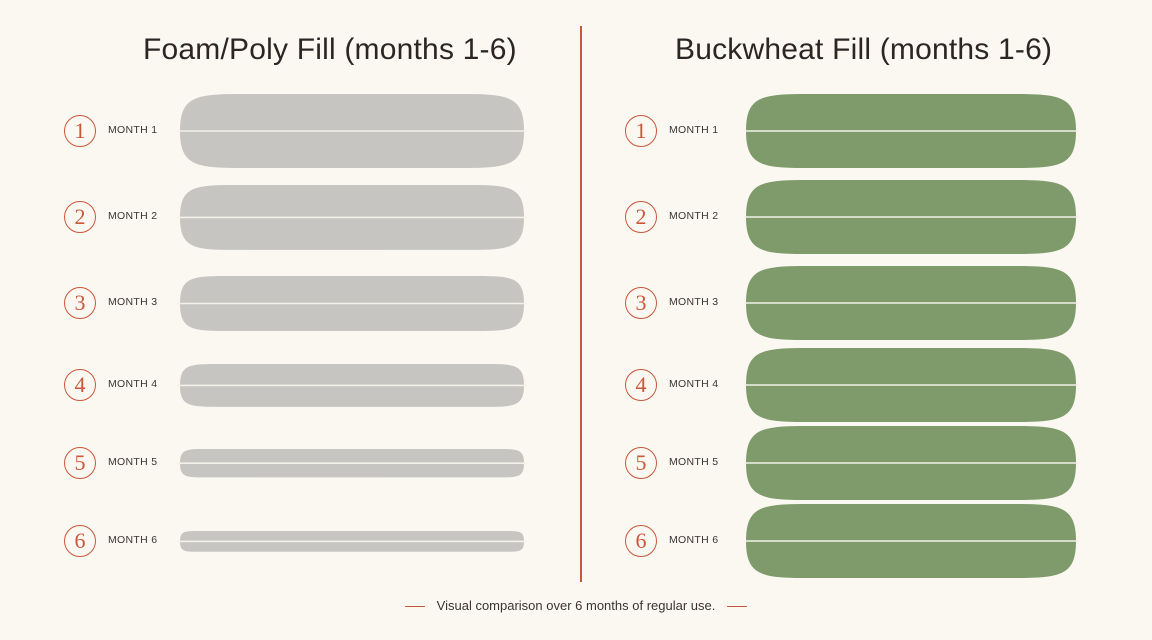 Image resolution: width=1152 pixels, height=640 pixels. What do you see at coordinates (133, 216) in the screenshot?
I see `foam-month-label: MONTH 2` at bounding box center [133, 216].